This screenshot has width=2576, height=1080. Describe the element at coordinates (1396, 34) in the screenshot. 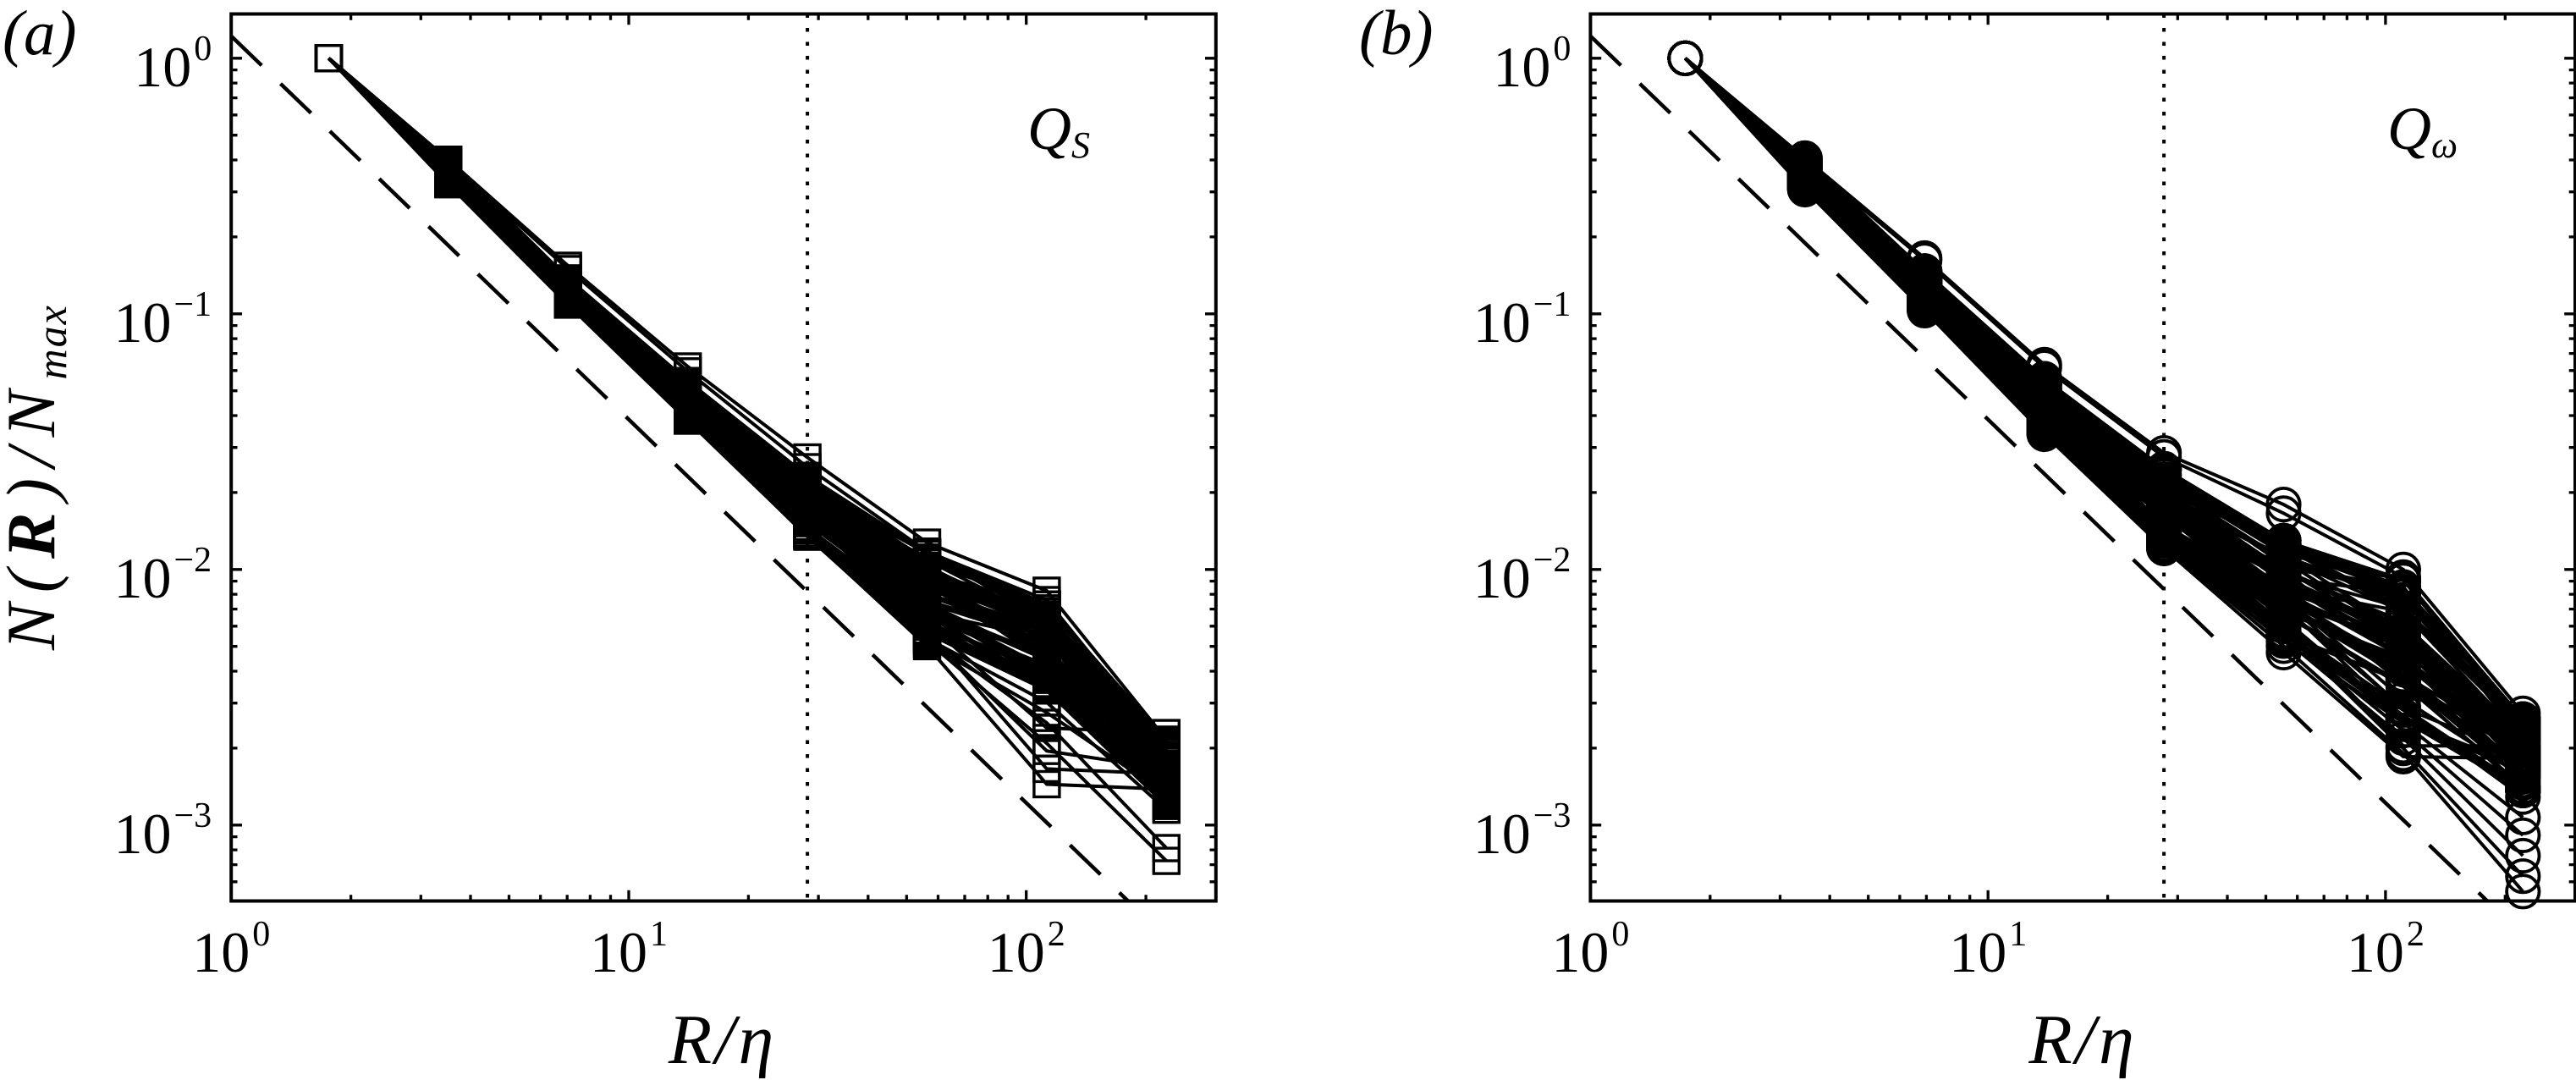

I see `svg-text: (b)` at that location.